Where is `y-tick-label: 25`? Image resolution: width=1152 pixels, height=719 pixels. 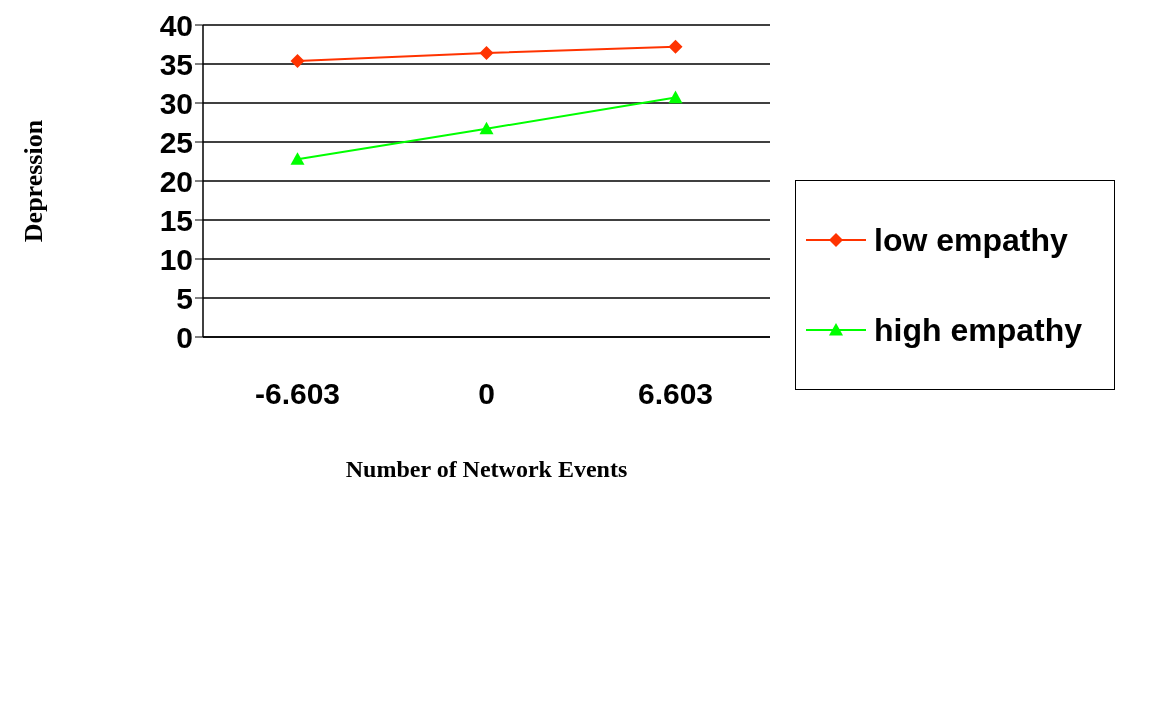
y-tick-label: 25 is located at coordinates (176, 142).